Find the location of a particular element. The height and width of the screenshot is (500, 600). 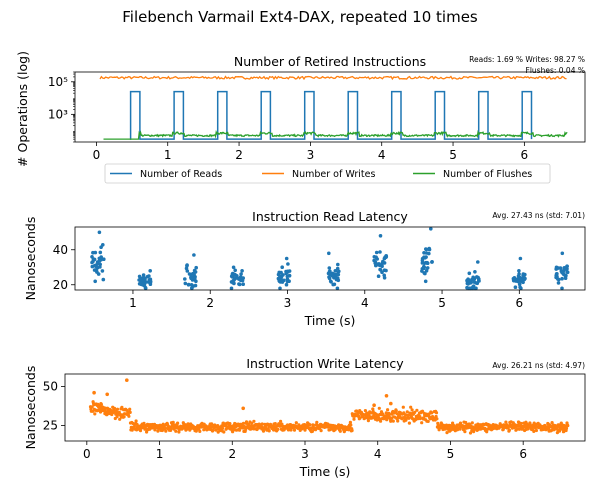

write-latency-outlier is located at coordinates (94, 392).